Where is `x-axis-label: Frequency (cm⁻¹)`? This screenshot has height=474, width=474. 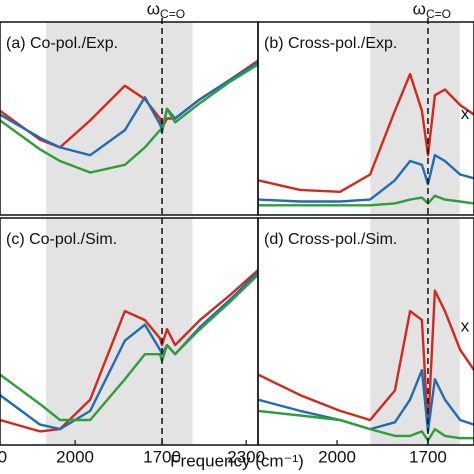
x-axis-label: Frequency (cm⁻¹) is located at coordinates (237, 460).